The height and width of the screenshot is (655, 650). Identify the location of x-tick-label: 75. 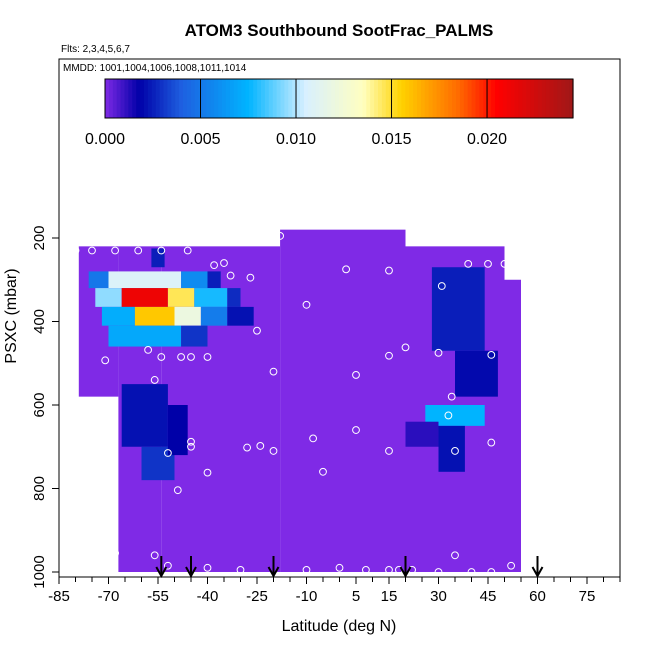
(587, 596).